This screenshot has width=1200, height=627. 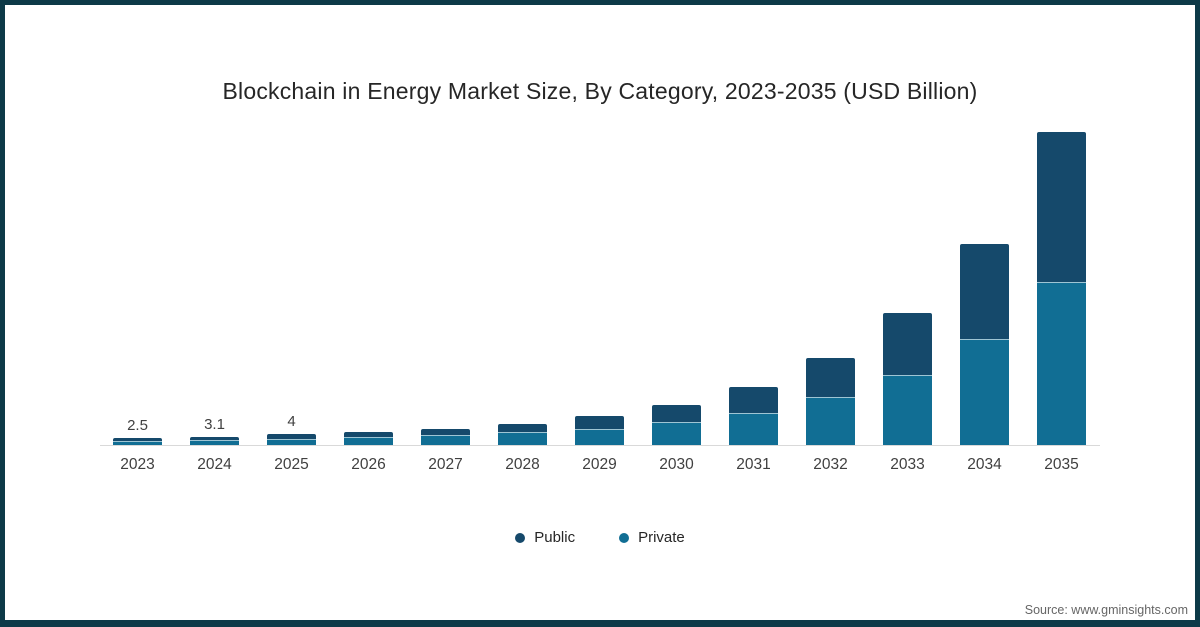 What do you see at coordinates (600, 445) in the screenshot?
I see `x-axis-line` at bounding box center [600, 445].